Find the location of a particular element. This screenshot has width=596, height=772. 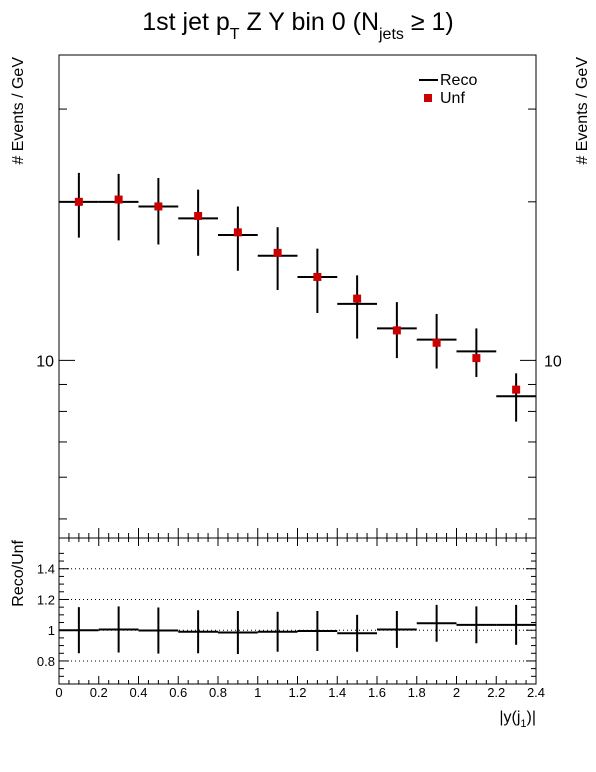

x-tick-label: 1 is located at coordinates (257, 692).